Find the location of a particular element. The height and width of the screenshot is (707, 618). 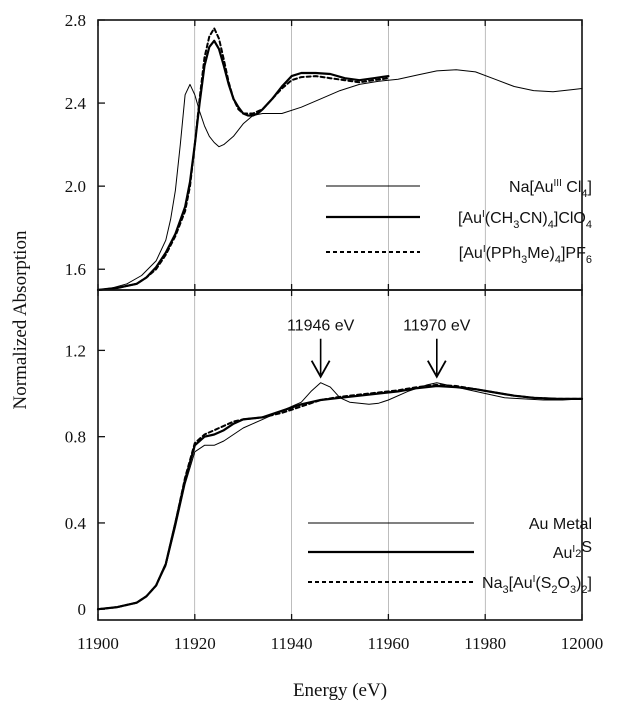

top-y-tick-label: 2.8 is located at coordinates (75, 20).